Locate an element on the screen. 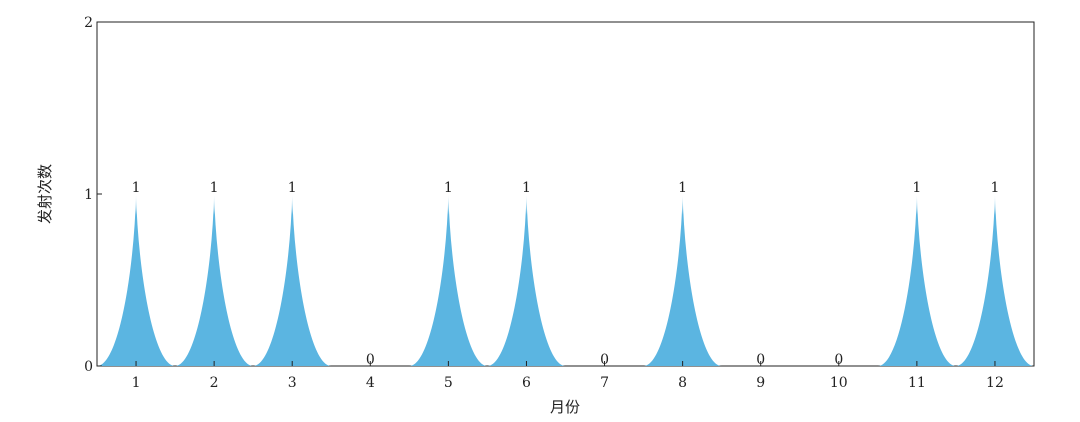  x-tick-label-4: 4 is located at coordinates (370, 383).